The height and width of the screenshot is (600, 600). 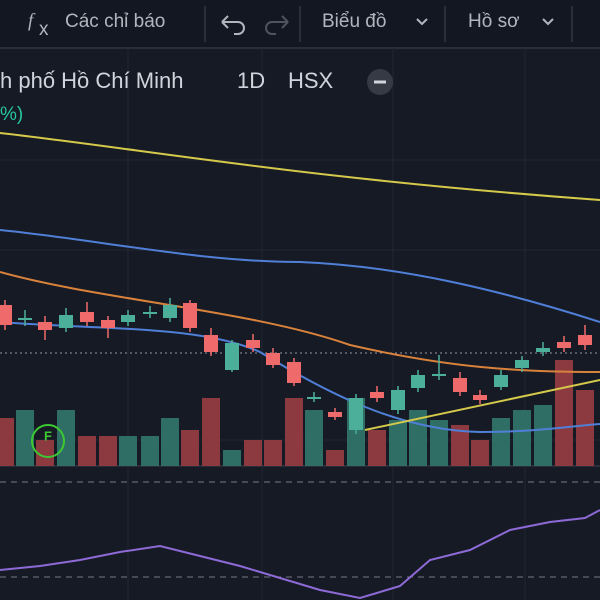 What do you see at coordinates (44, 29) in the screenshot?
I see `fx-icon-sub: x` at bounding box center [44, 29].